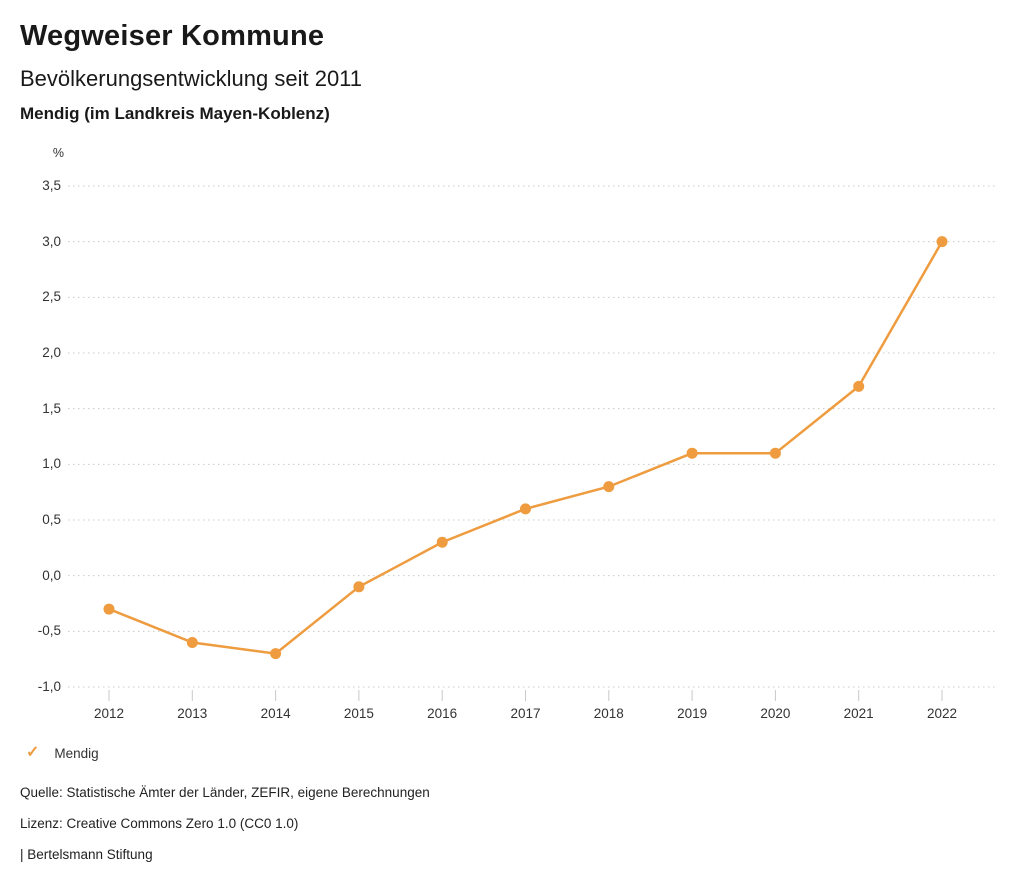  What do you see at coordinates (51, 185) in the screenshot?
I see `y-tick-label: 3,5` at bounding box center [51, 185].